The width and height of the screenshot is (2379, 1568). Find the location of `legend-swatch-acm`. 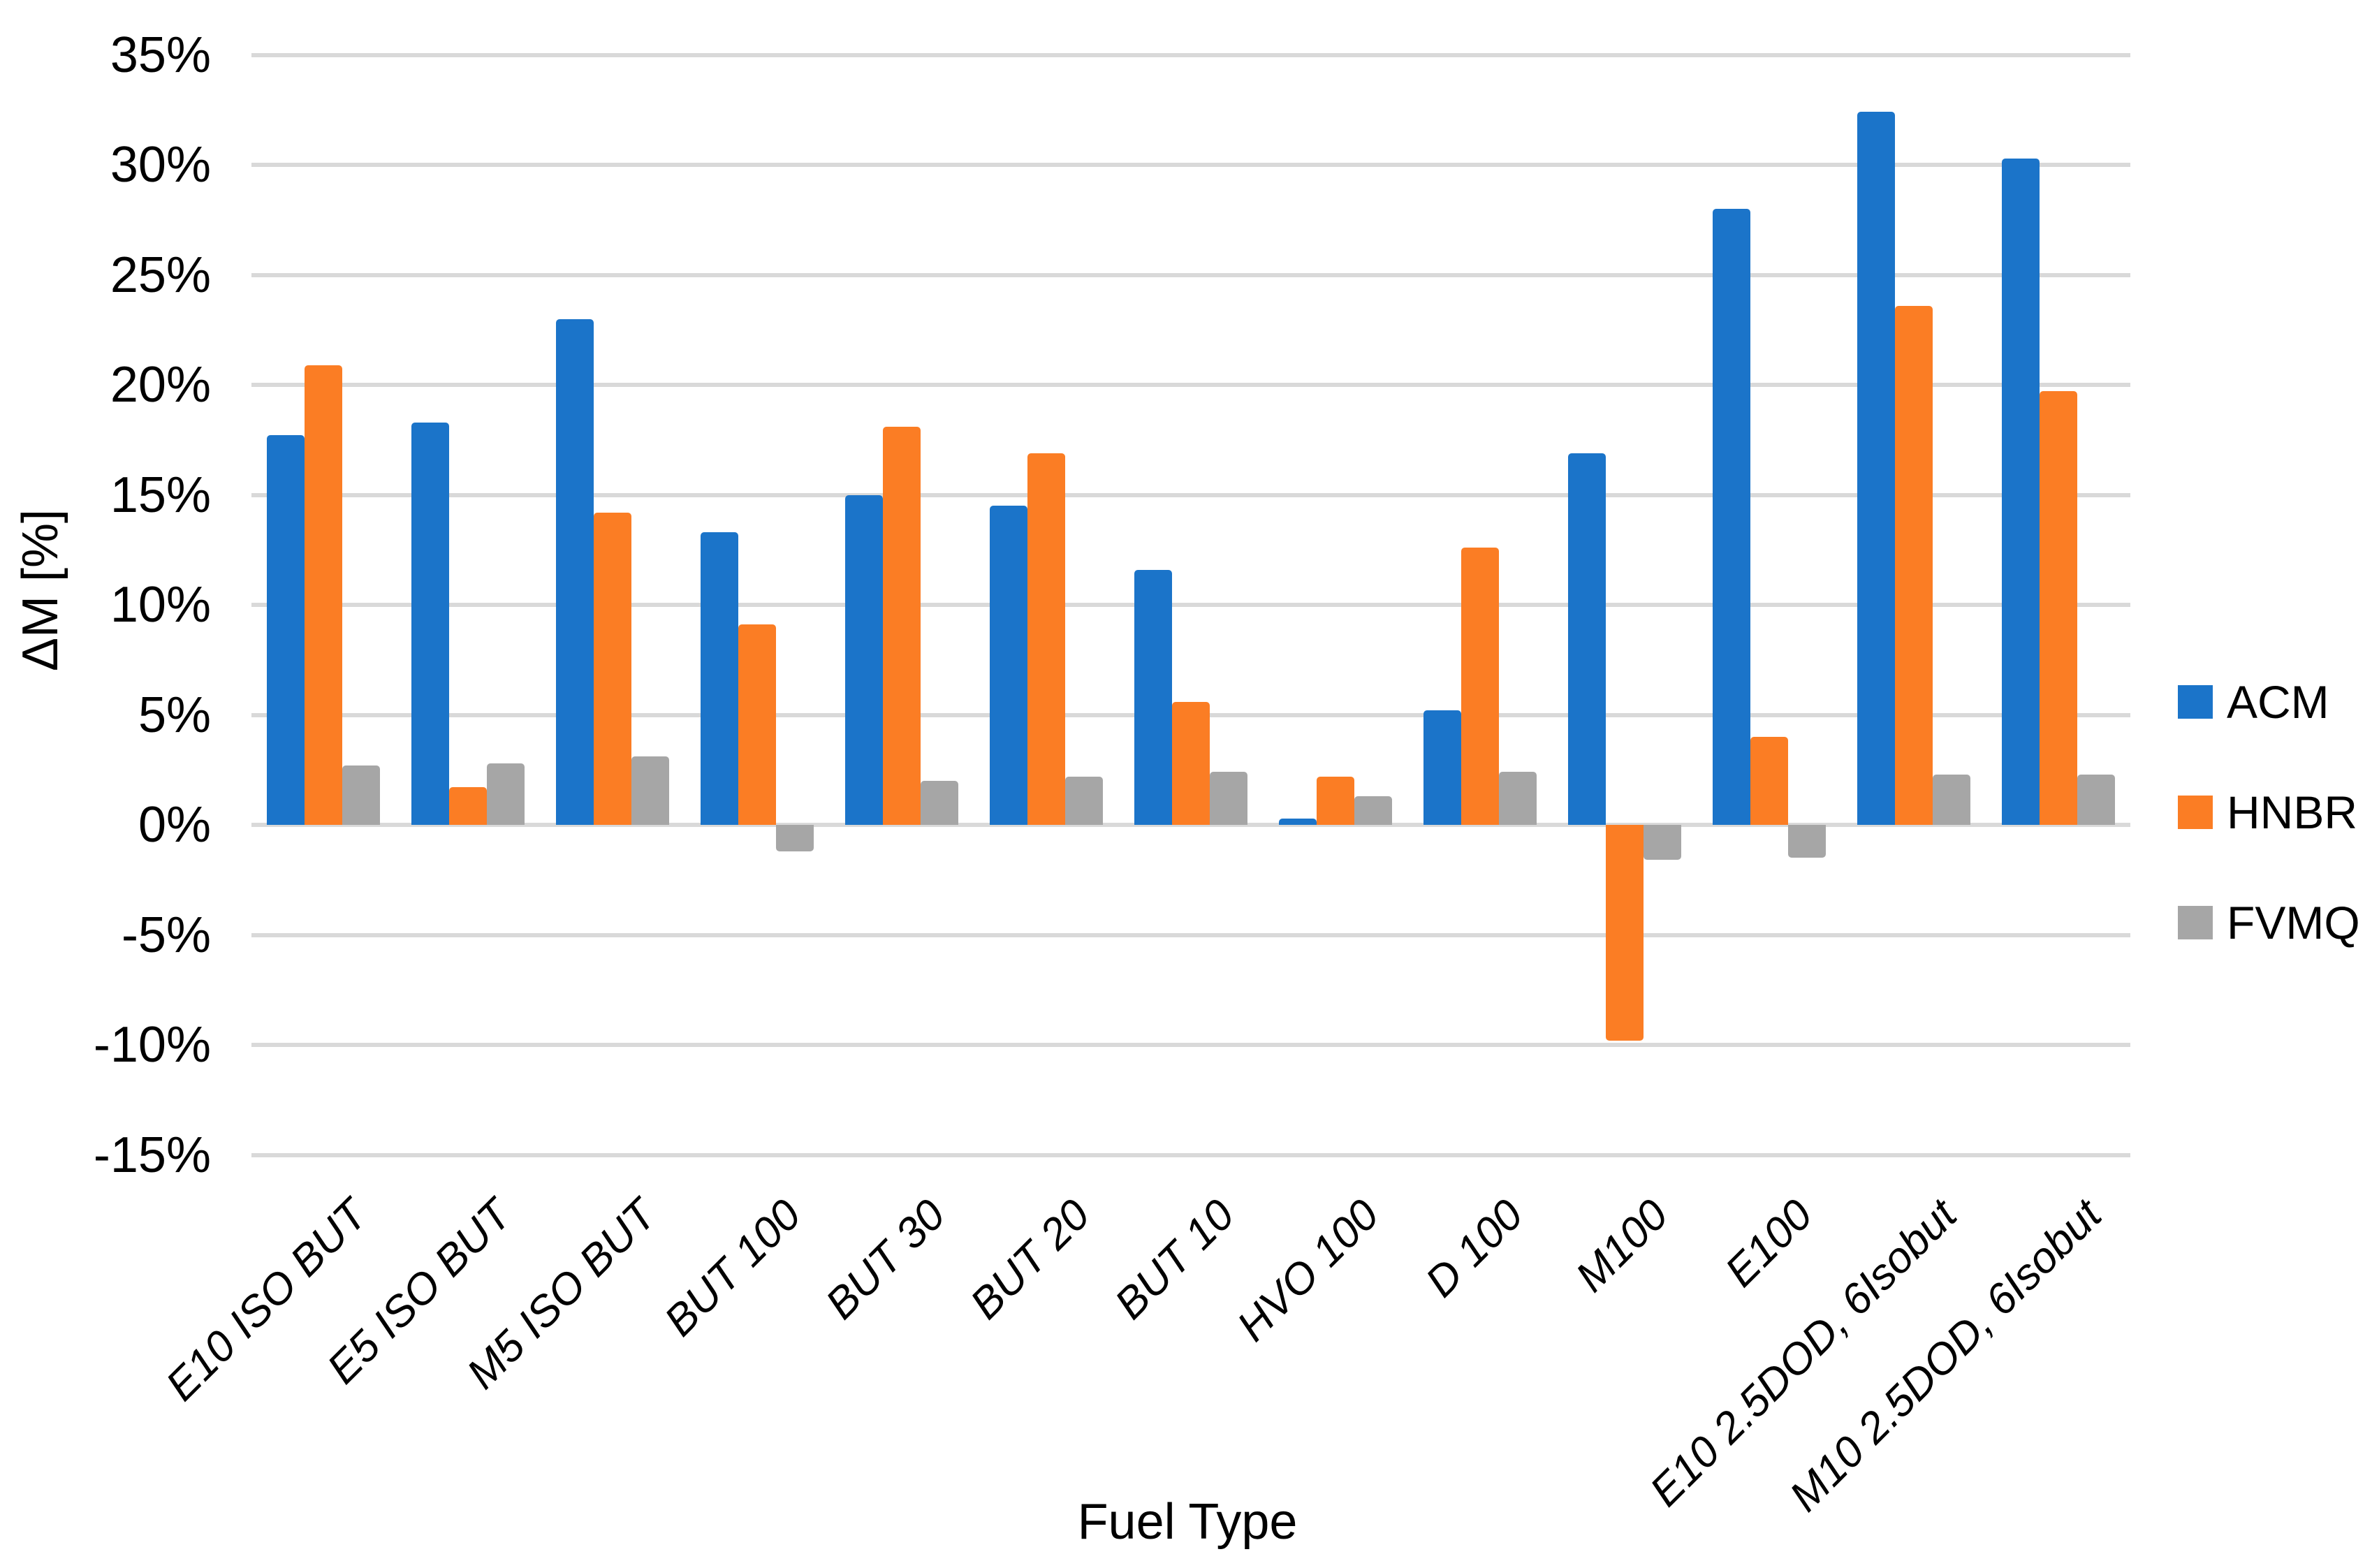

legend-swatch-acm is located at coordinates (2195, 702).